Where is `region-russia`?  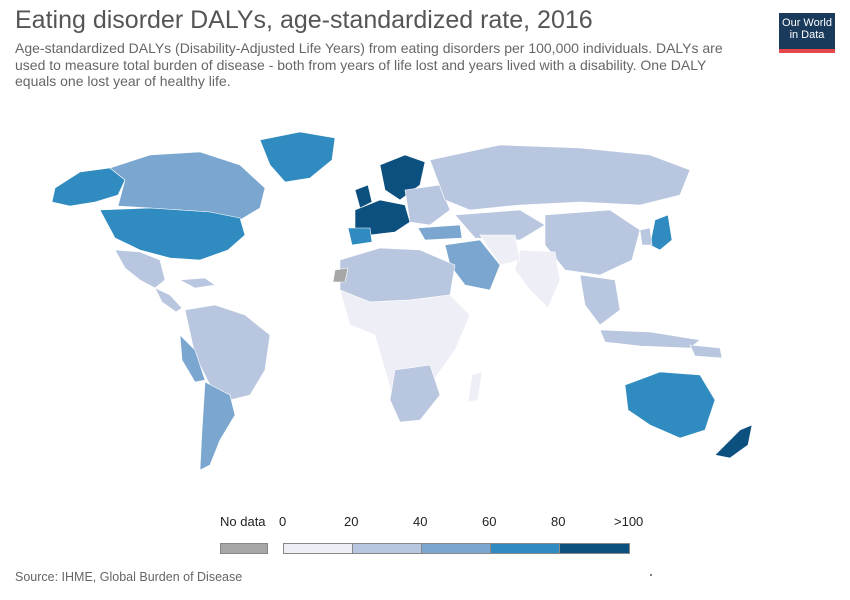
region-russia is located at coordinates (560, 177).